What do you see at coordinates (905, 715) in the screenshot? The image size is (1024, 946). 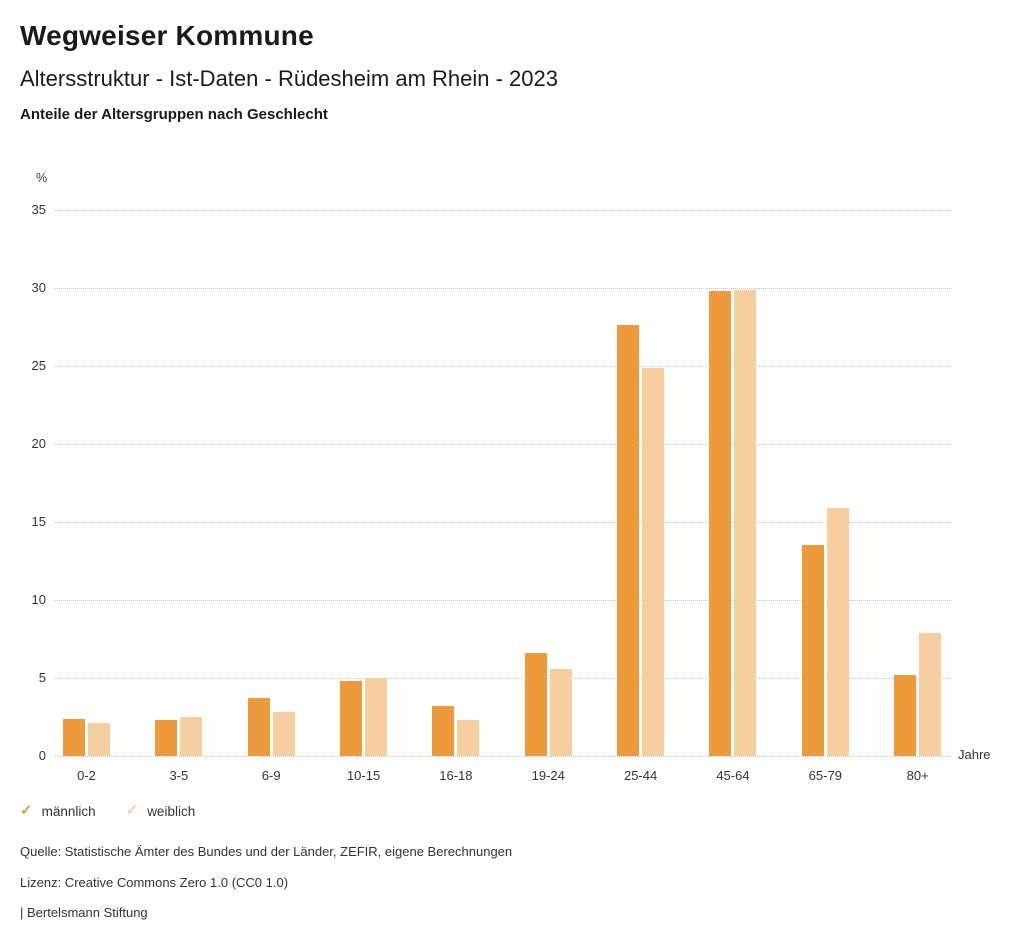 I see `bar-männlich-80+` at bounding box center [905, 715].